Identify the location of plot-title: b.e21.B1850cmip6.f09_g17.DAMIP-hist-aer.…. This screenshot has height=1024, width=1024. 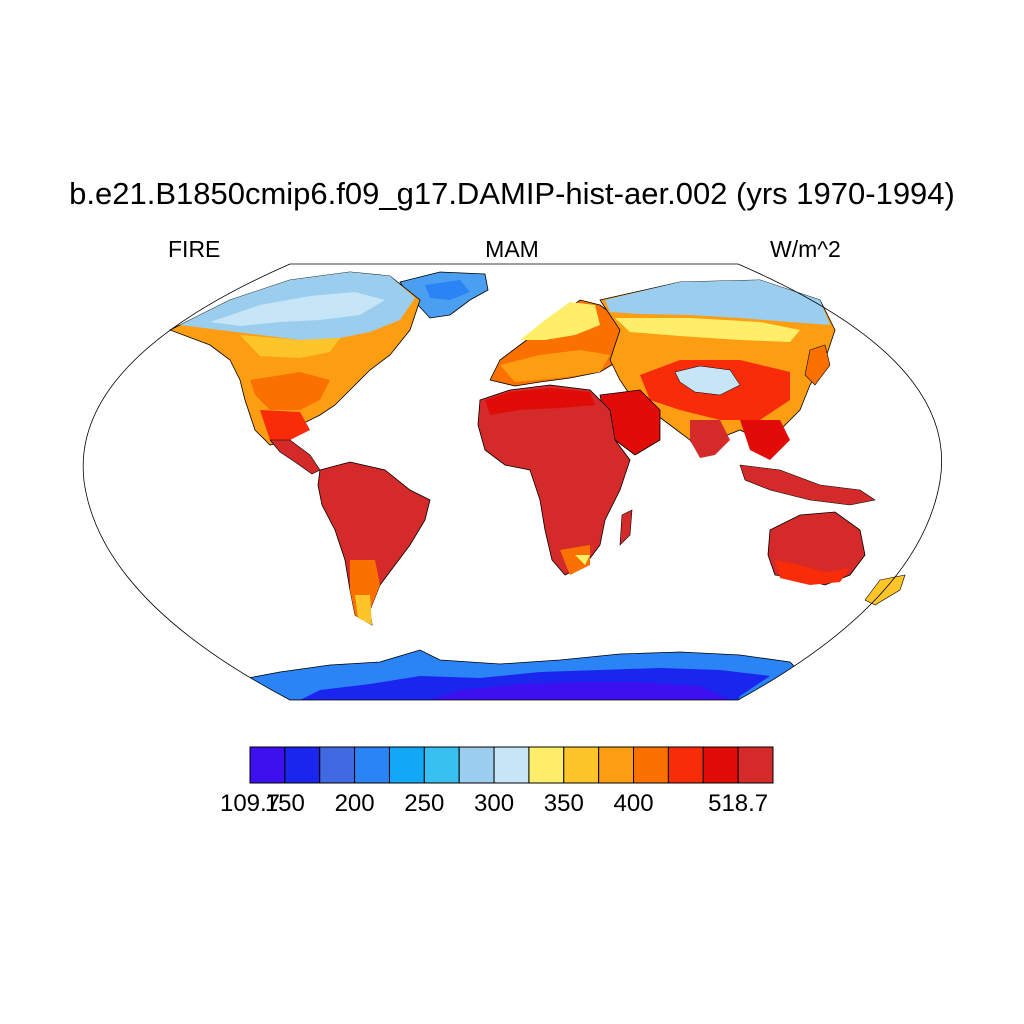
(512, 193).